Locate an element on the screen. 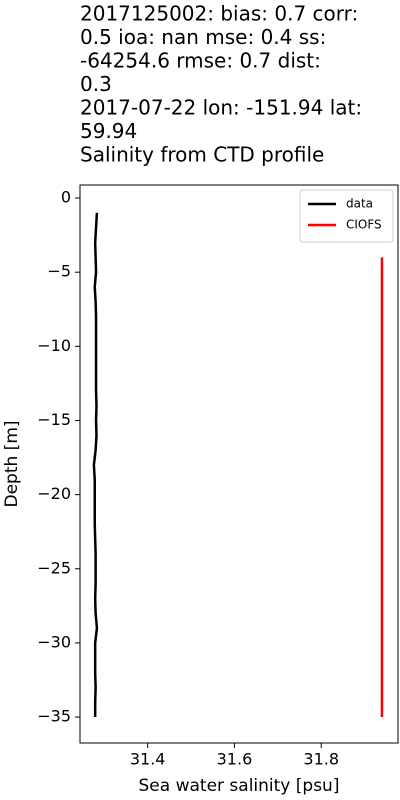 This screenshot has height=800, width=400. chart-title: 2017125002: bias: 0.7 corr: is located at coordinates (219, 14).